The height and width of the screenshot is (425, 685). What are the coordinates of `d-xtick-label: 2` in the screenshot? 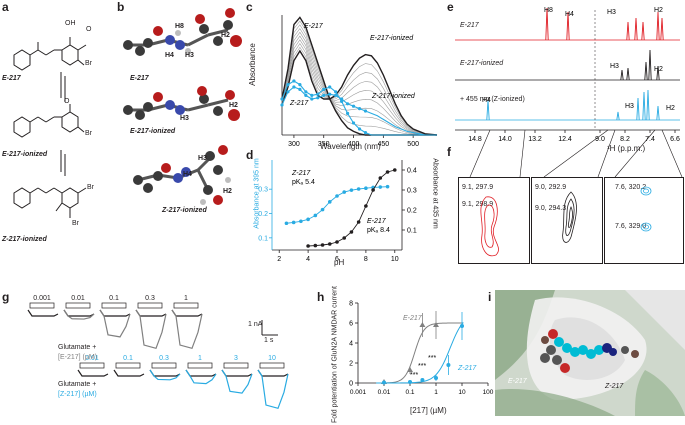 It's located at (279, 259).